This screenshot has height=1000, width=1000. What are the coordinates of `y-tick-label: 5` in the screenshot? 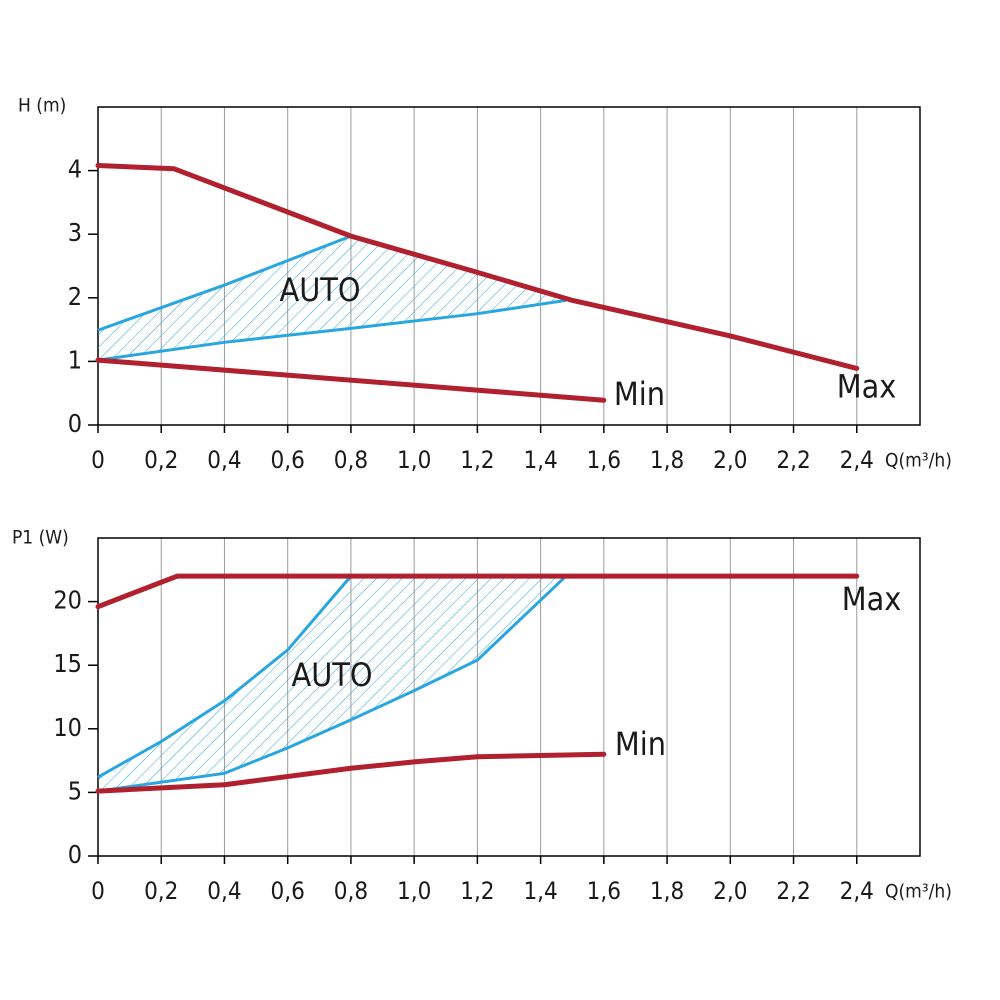 It's located at (75, 790).